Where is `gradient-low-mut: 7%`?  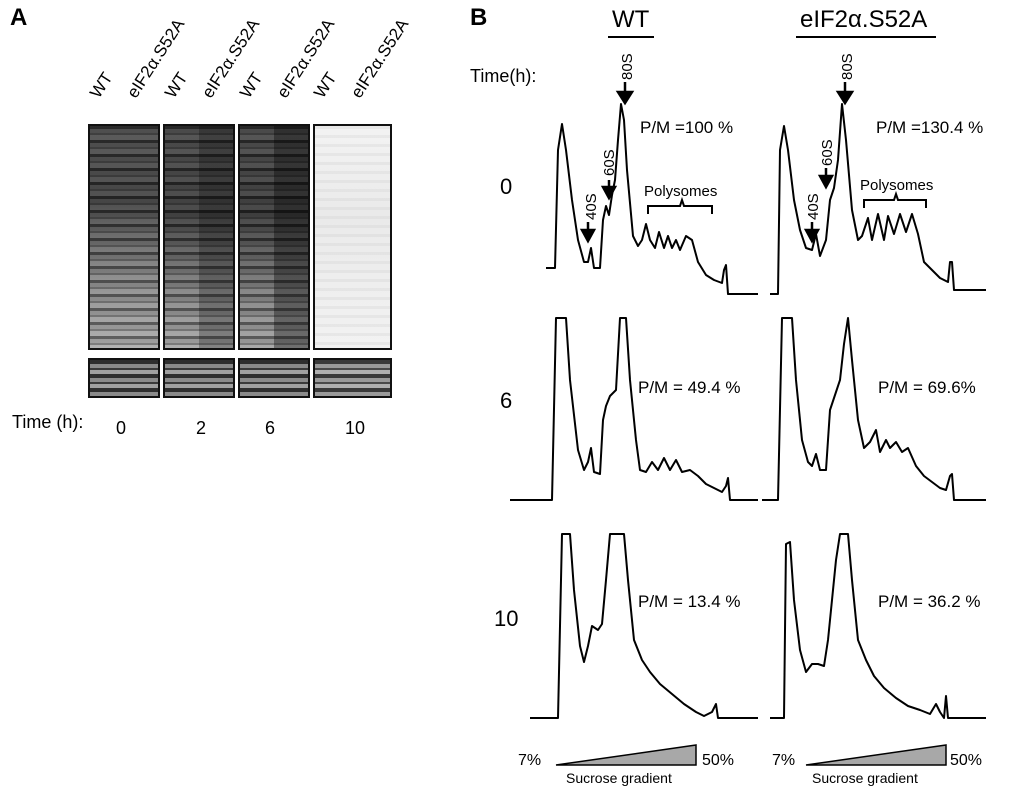
gradient-low-mut: 7% is located at coordinates (784, 760).